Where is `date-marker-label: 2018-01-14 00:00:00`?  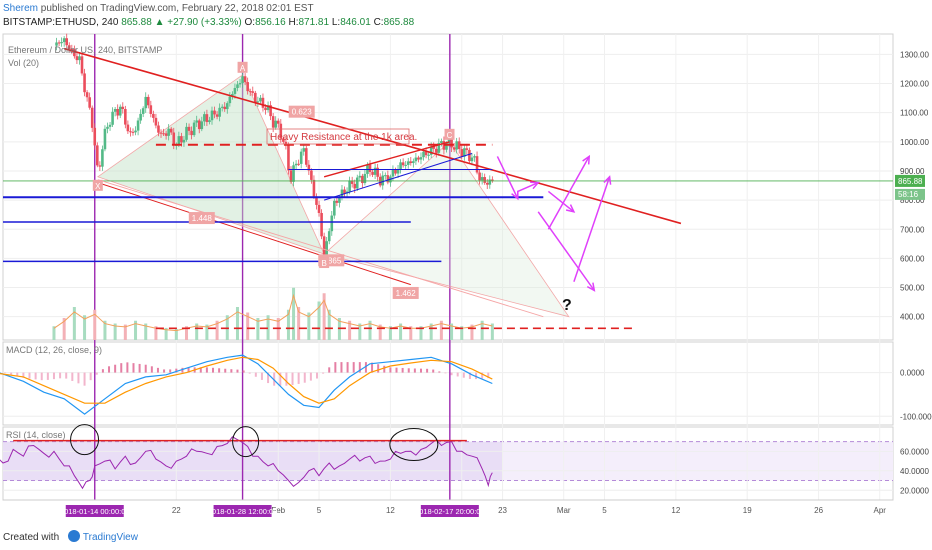 date-marker-label: 2018-01-14 00:00:00 is located at coordinates (95, 511).